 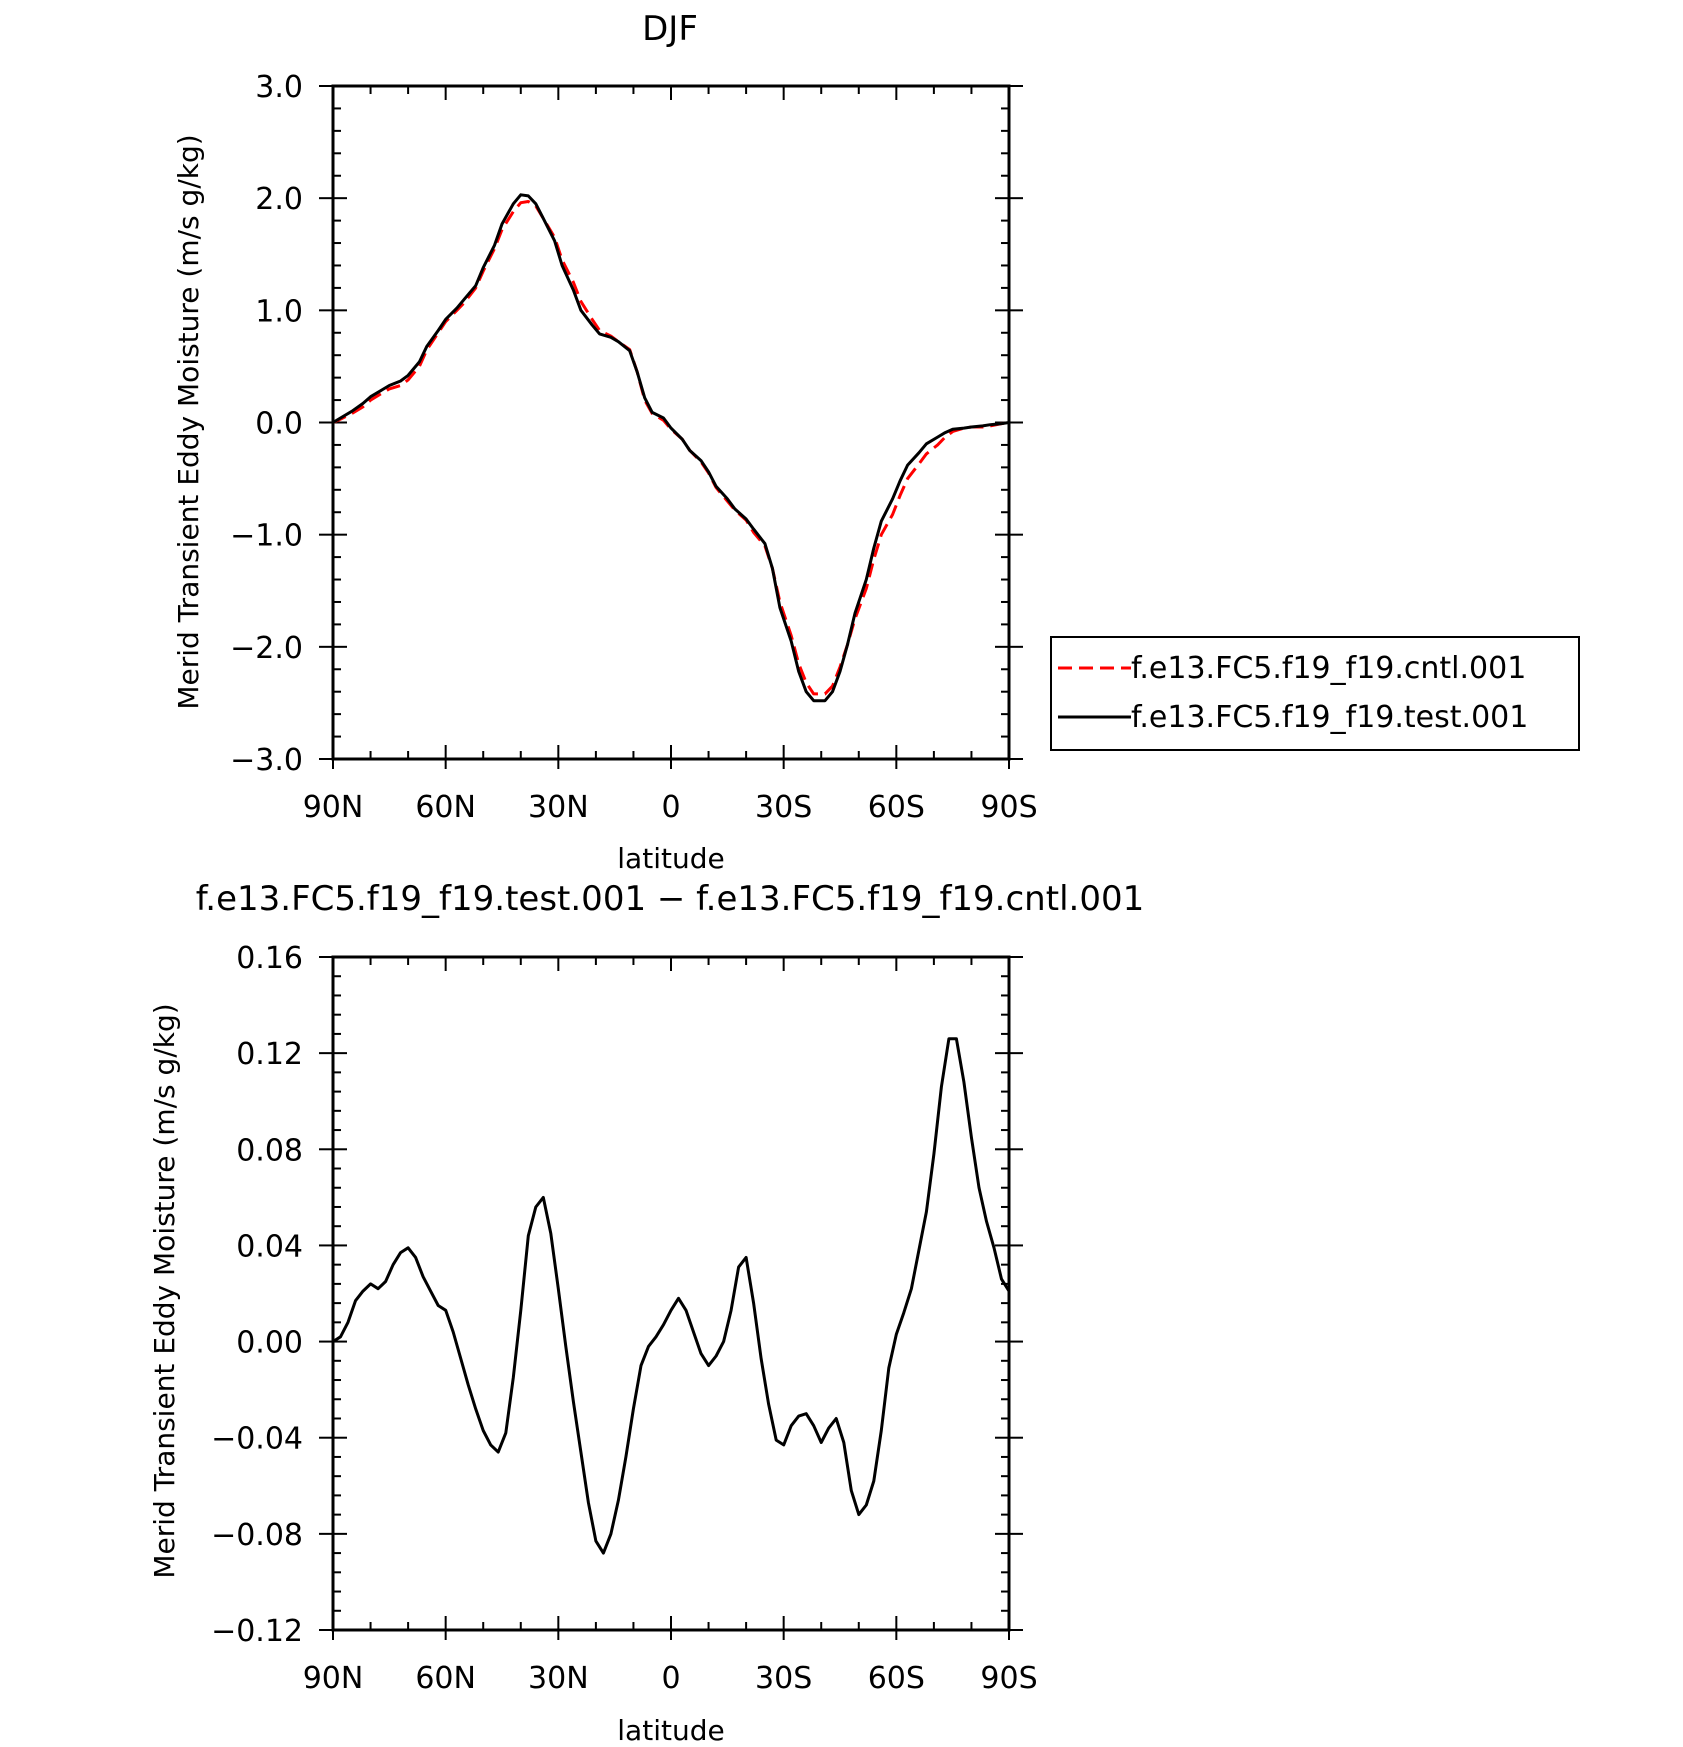 I want to click on legend-box, so click(x=1315, y=693).